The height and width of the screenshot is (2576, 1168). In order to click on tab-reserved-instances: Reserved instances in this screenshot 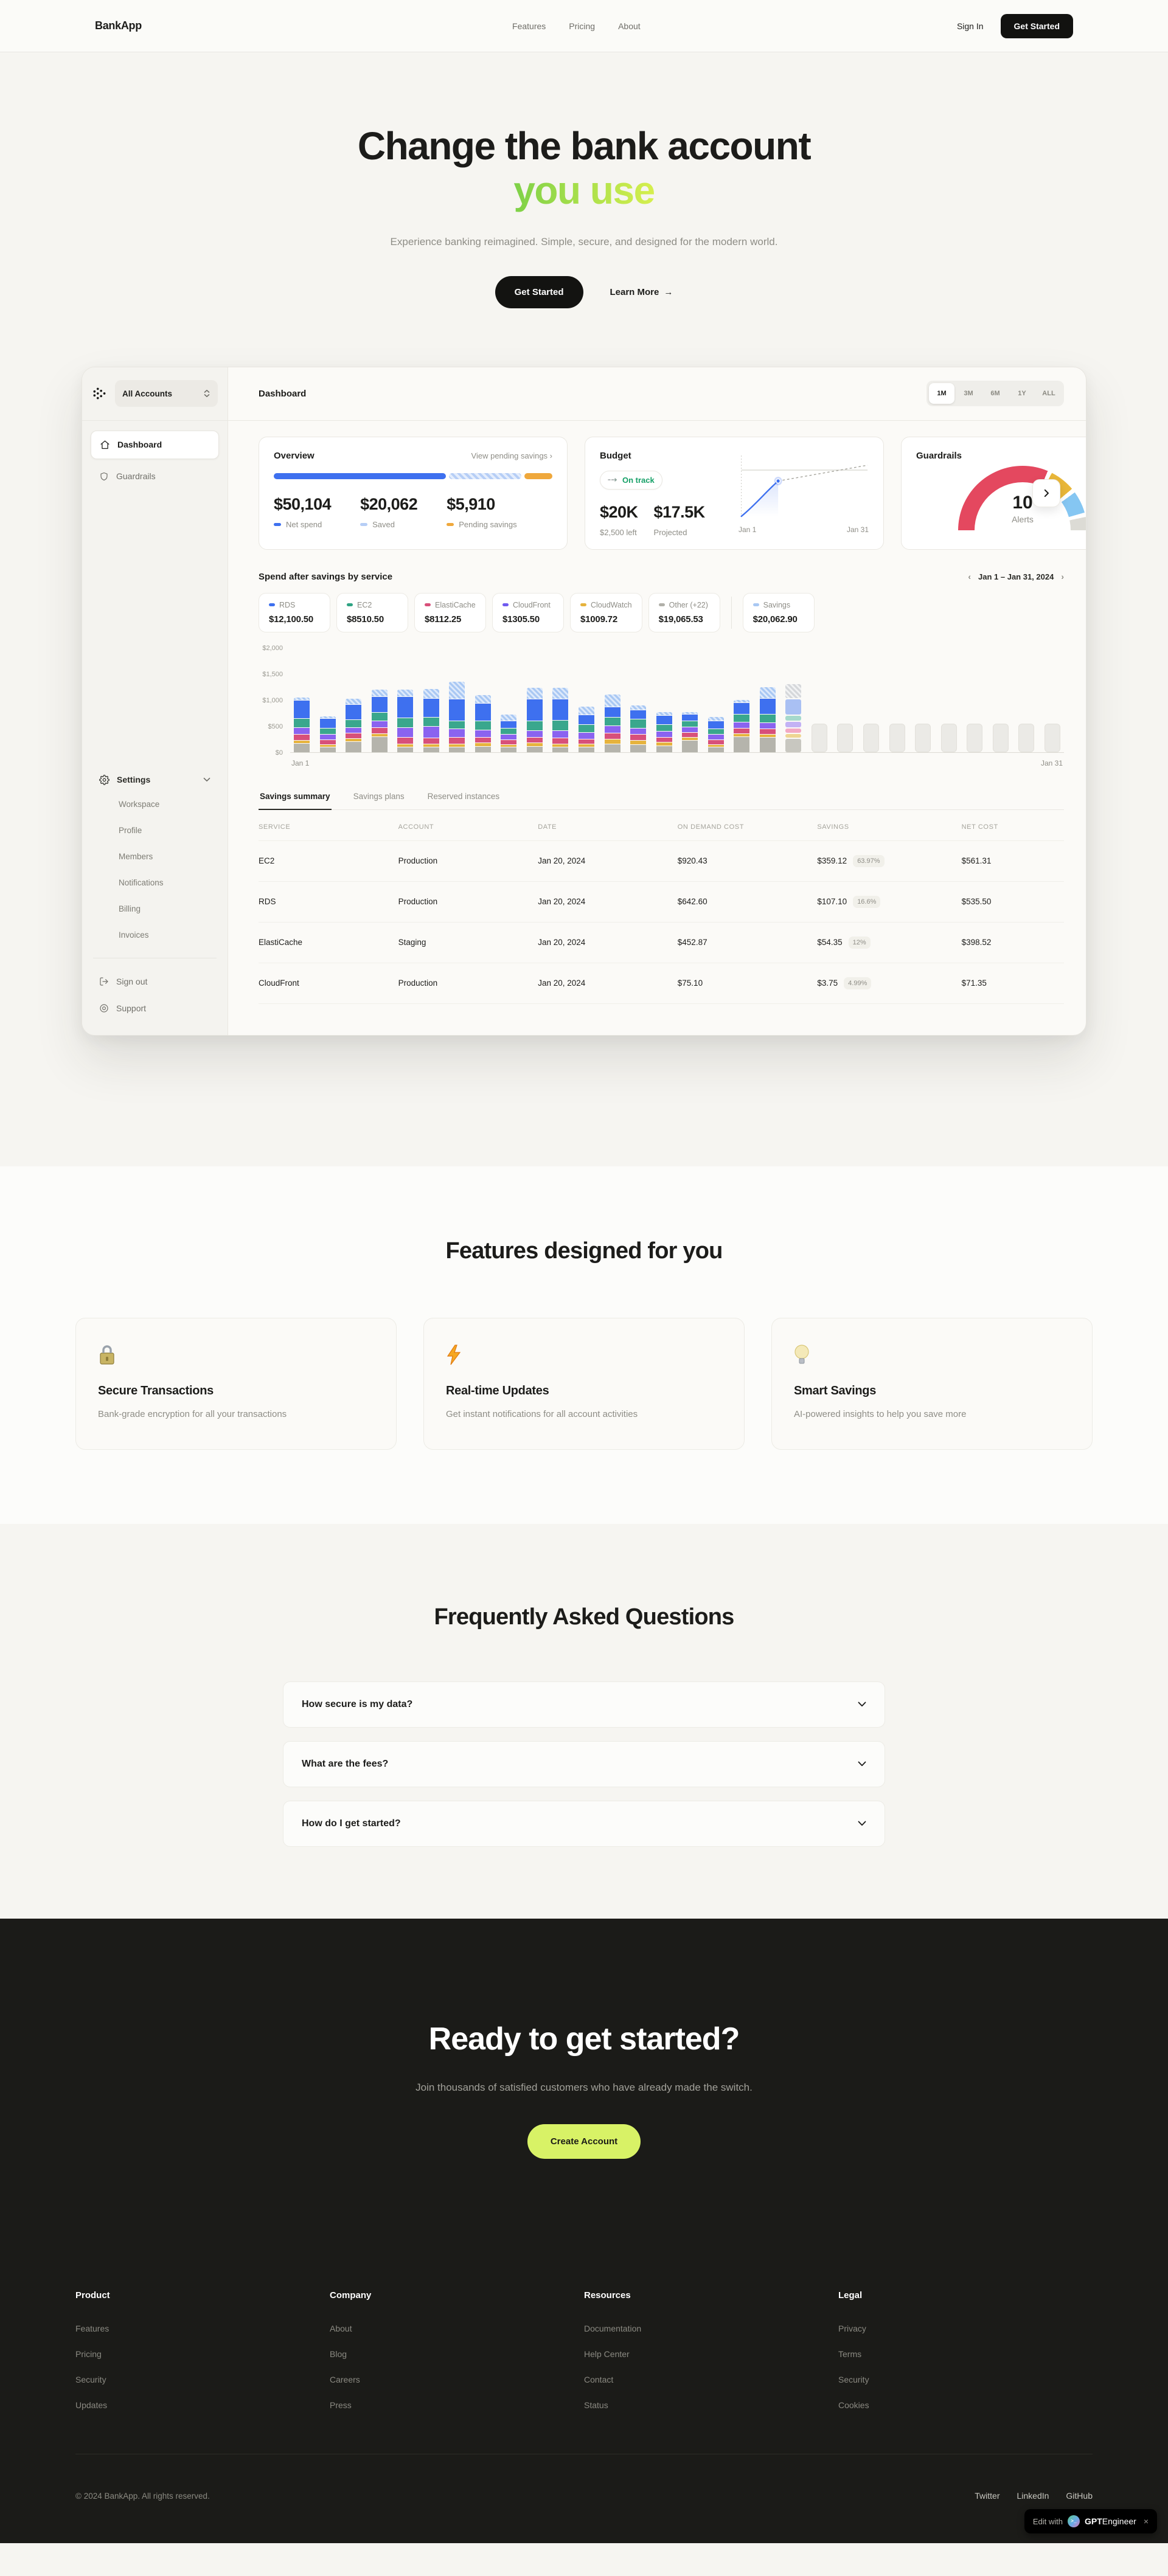, I will do `click(463, 796)`.